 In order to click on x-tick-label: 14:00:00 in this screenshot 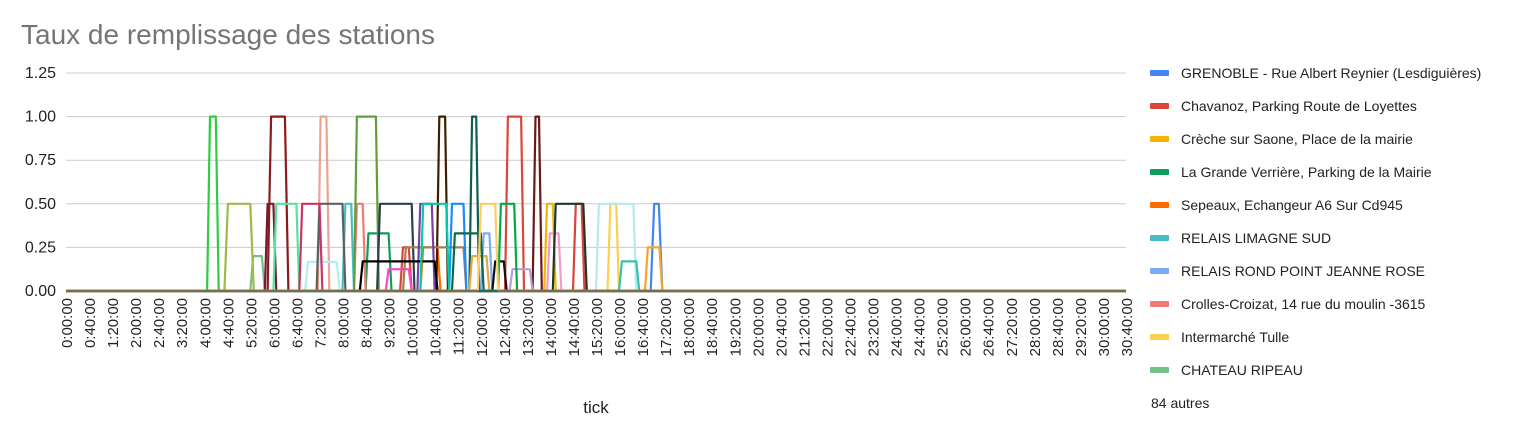, I will do `click(551, 327)`.